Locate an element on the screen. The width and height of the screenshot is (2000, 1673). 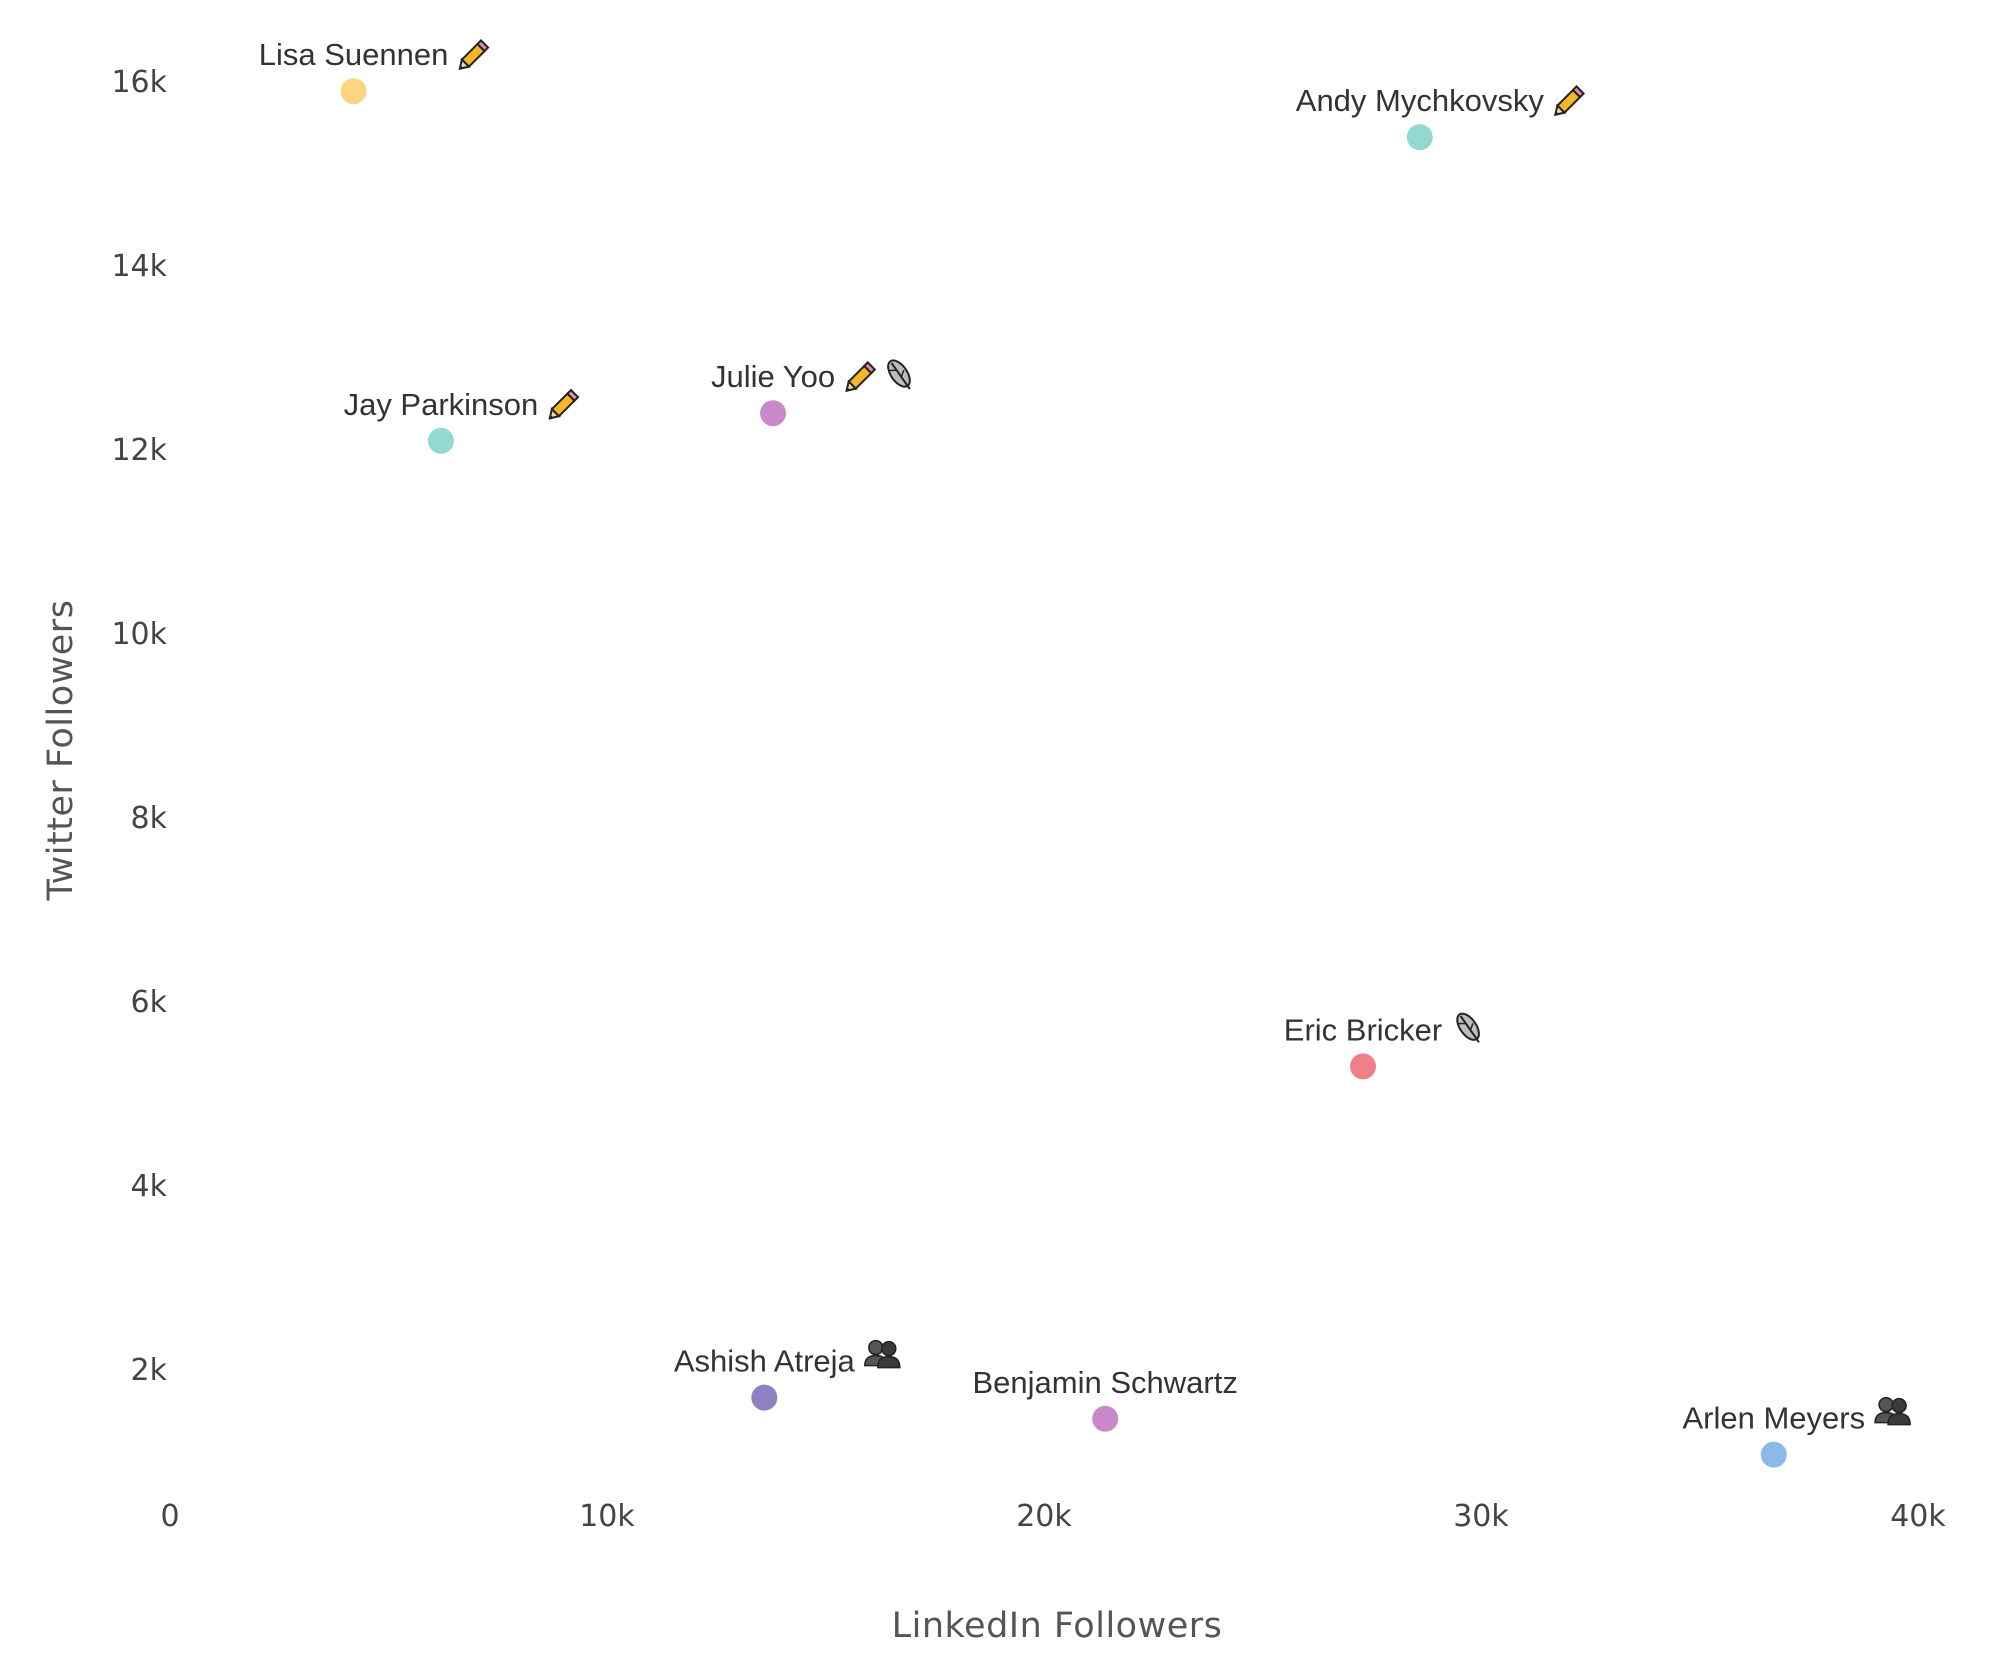
data-point: Jay Parkinson is located at coordinates (462, 420).